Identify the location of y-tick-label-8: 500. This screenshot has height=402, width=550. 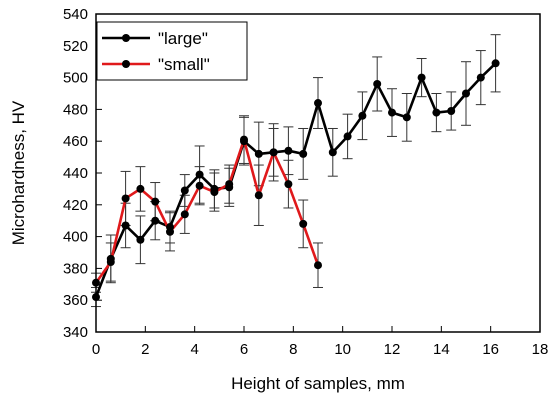
(75, 78).